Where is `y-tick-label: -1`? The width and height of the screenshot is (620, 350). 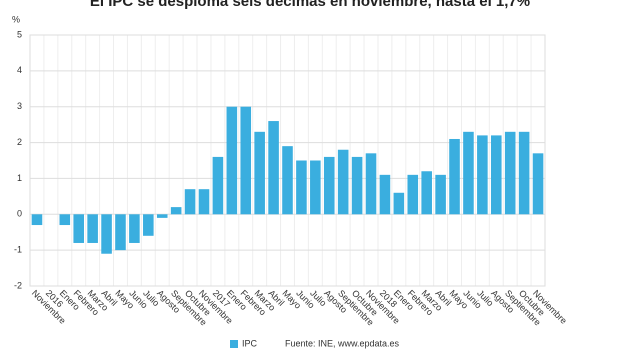
y-tick-label: -1 is located at coordinates (18, 250).